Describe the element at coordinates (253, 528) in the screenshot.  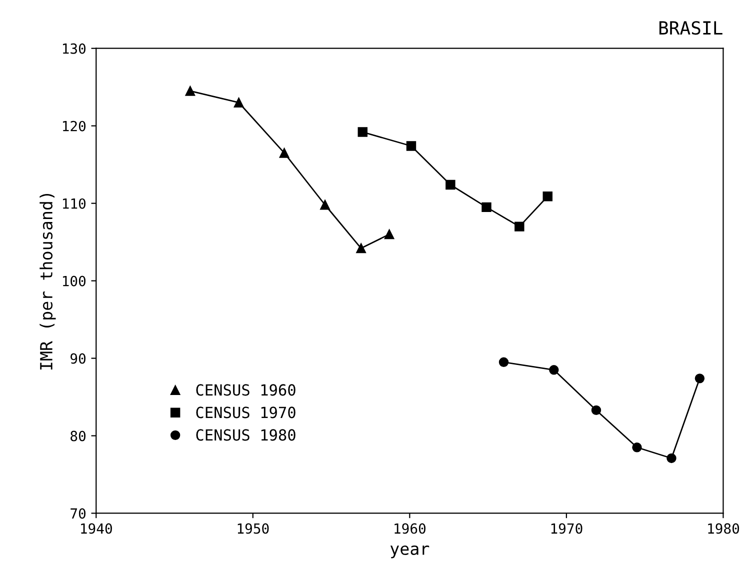
I see `x-tick-label: 1950` at that location.